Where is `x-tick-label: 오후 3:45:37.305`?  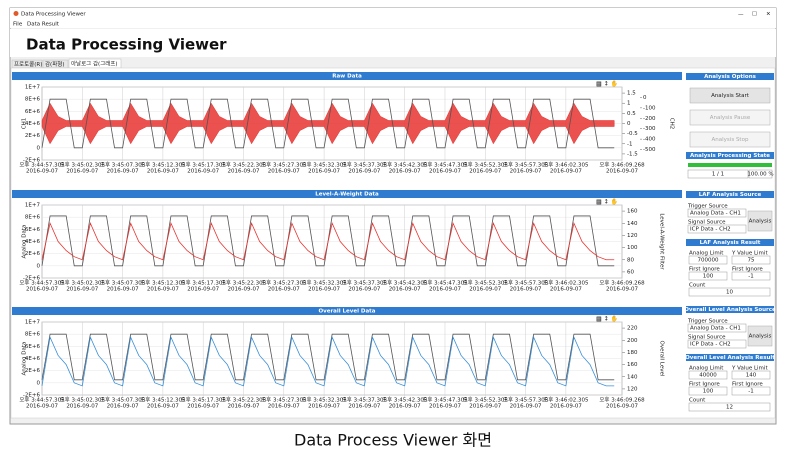 x-tick-label: 오후 3:45:37.305 is located at coordinates (365, 283).